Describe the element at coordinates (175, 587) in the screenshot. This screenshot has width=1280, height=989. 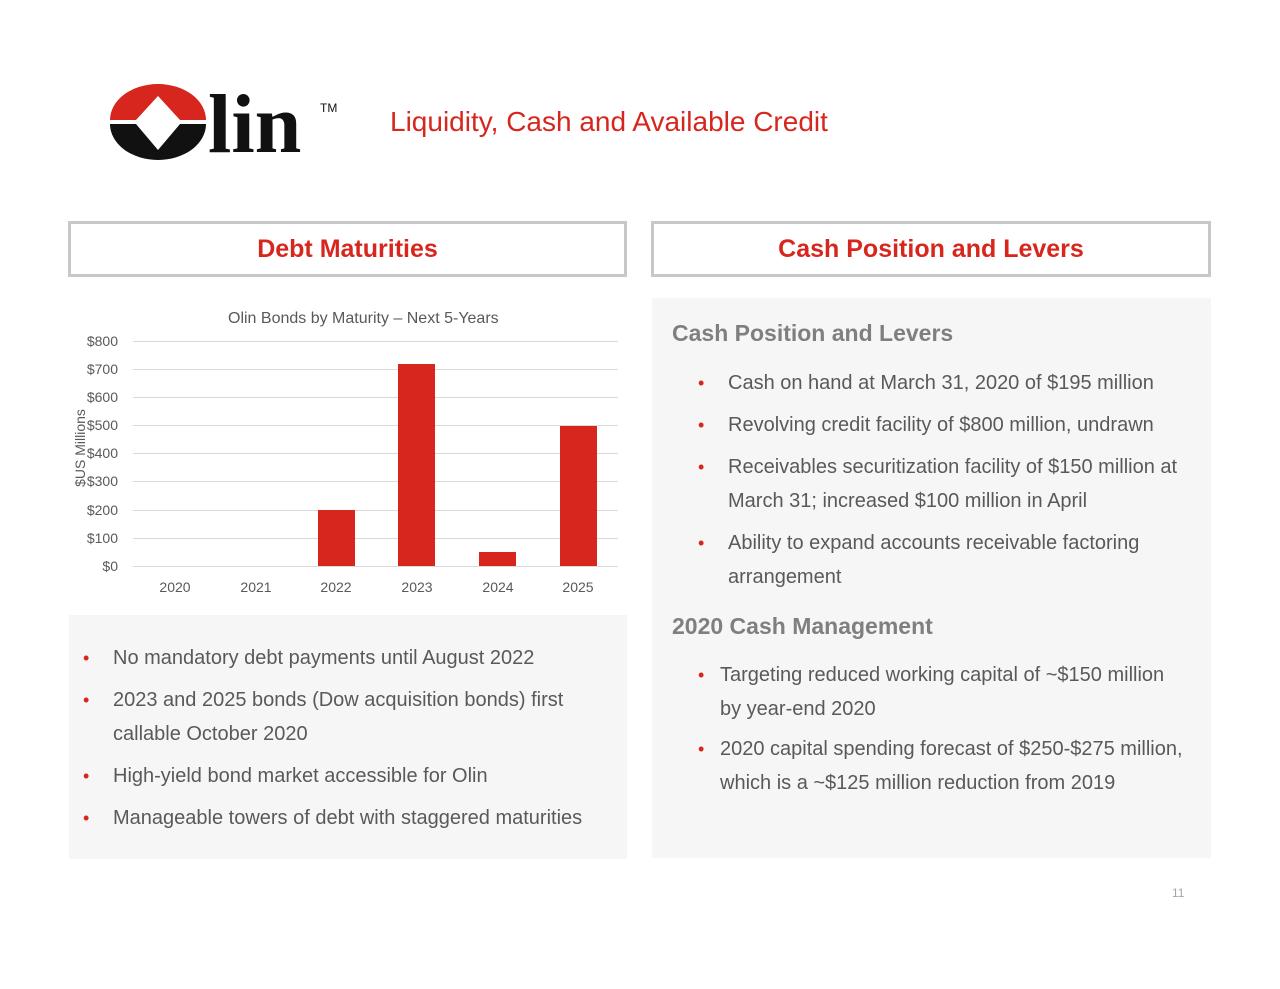
I see `x-tick: 2020` at that location.